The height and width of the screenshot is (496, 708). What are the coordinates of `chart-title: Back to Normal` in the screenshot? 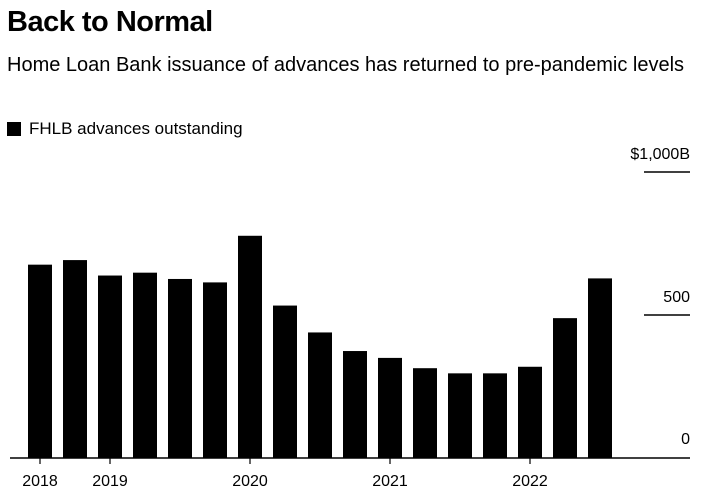 It's located at (110, 22).